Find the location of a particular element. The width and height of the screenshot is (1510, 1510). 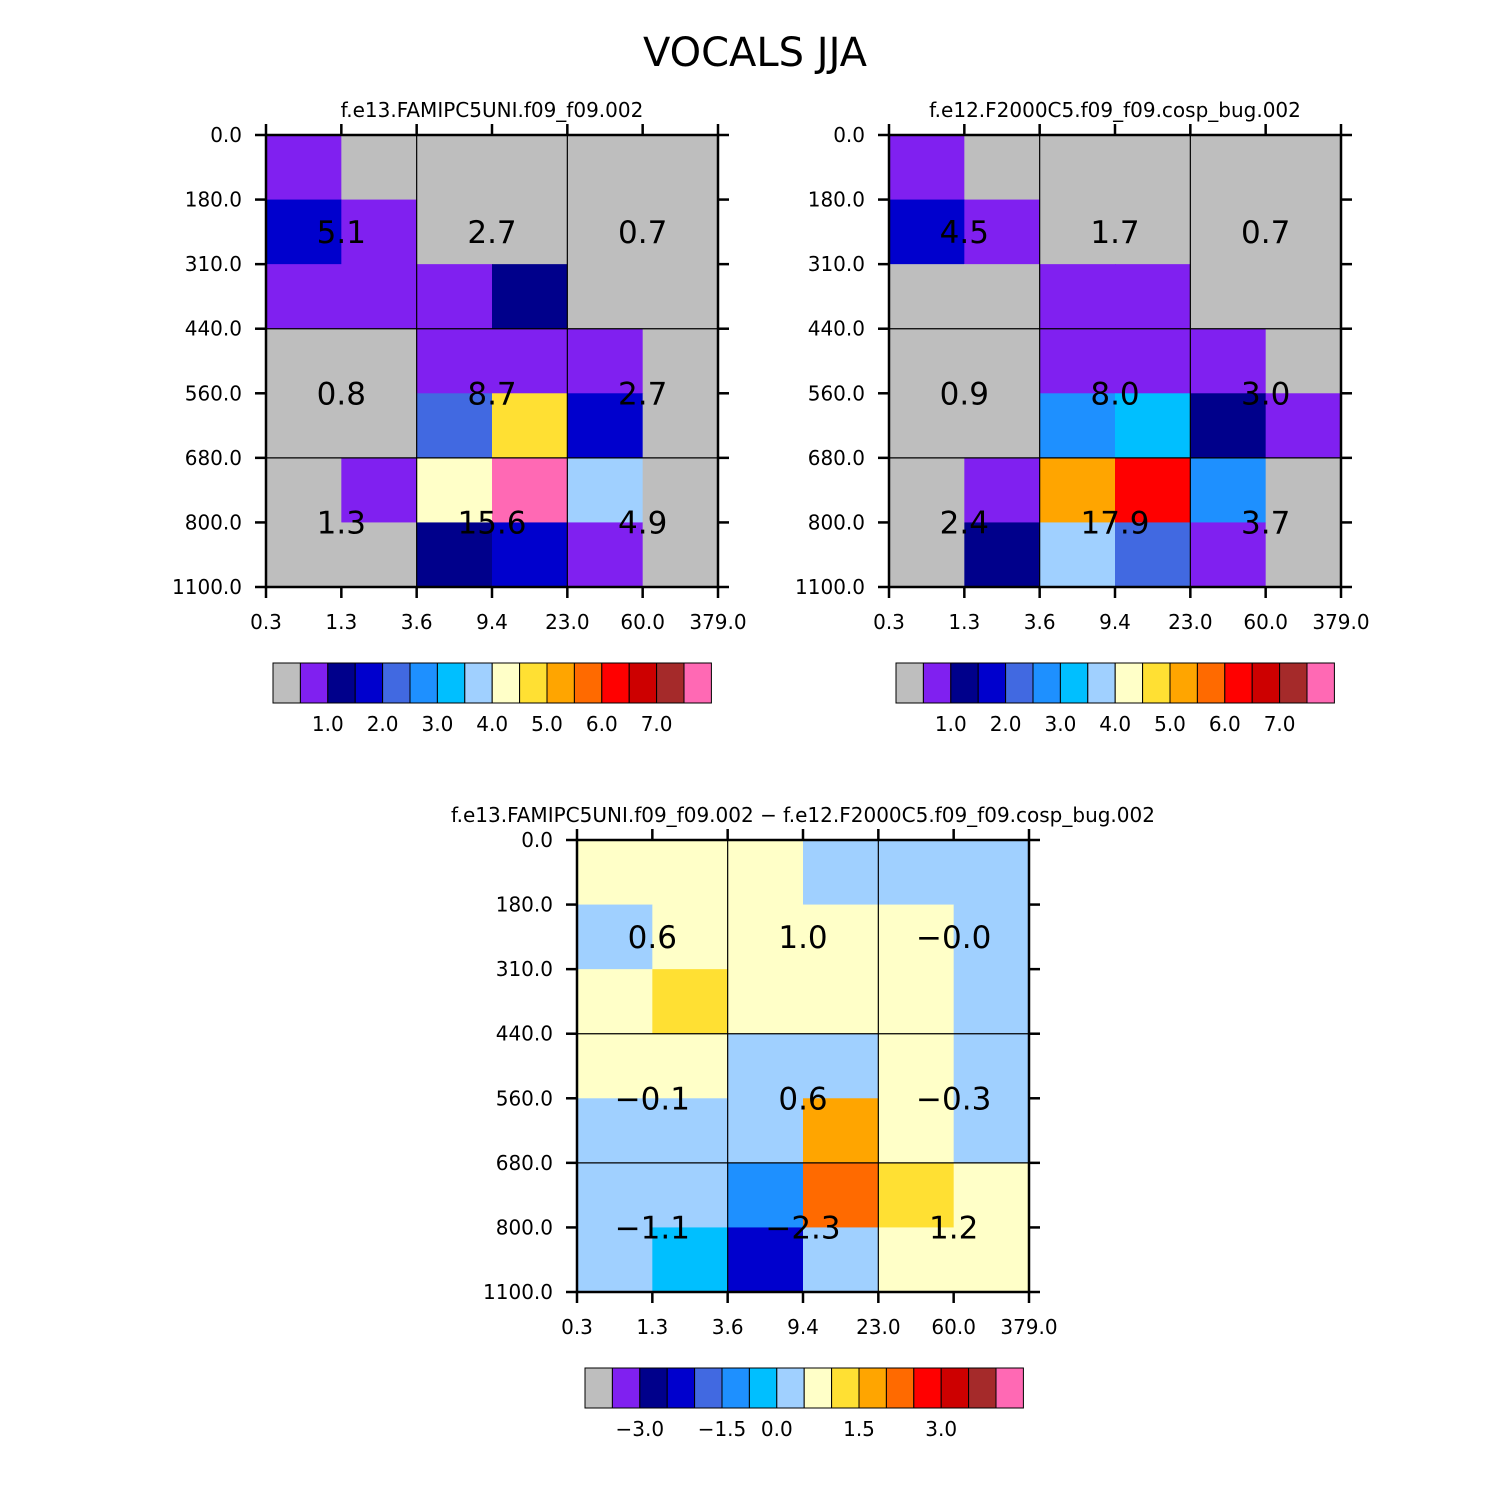

y-tick-label: 800.0 is located at coordinates (836, 522).